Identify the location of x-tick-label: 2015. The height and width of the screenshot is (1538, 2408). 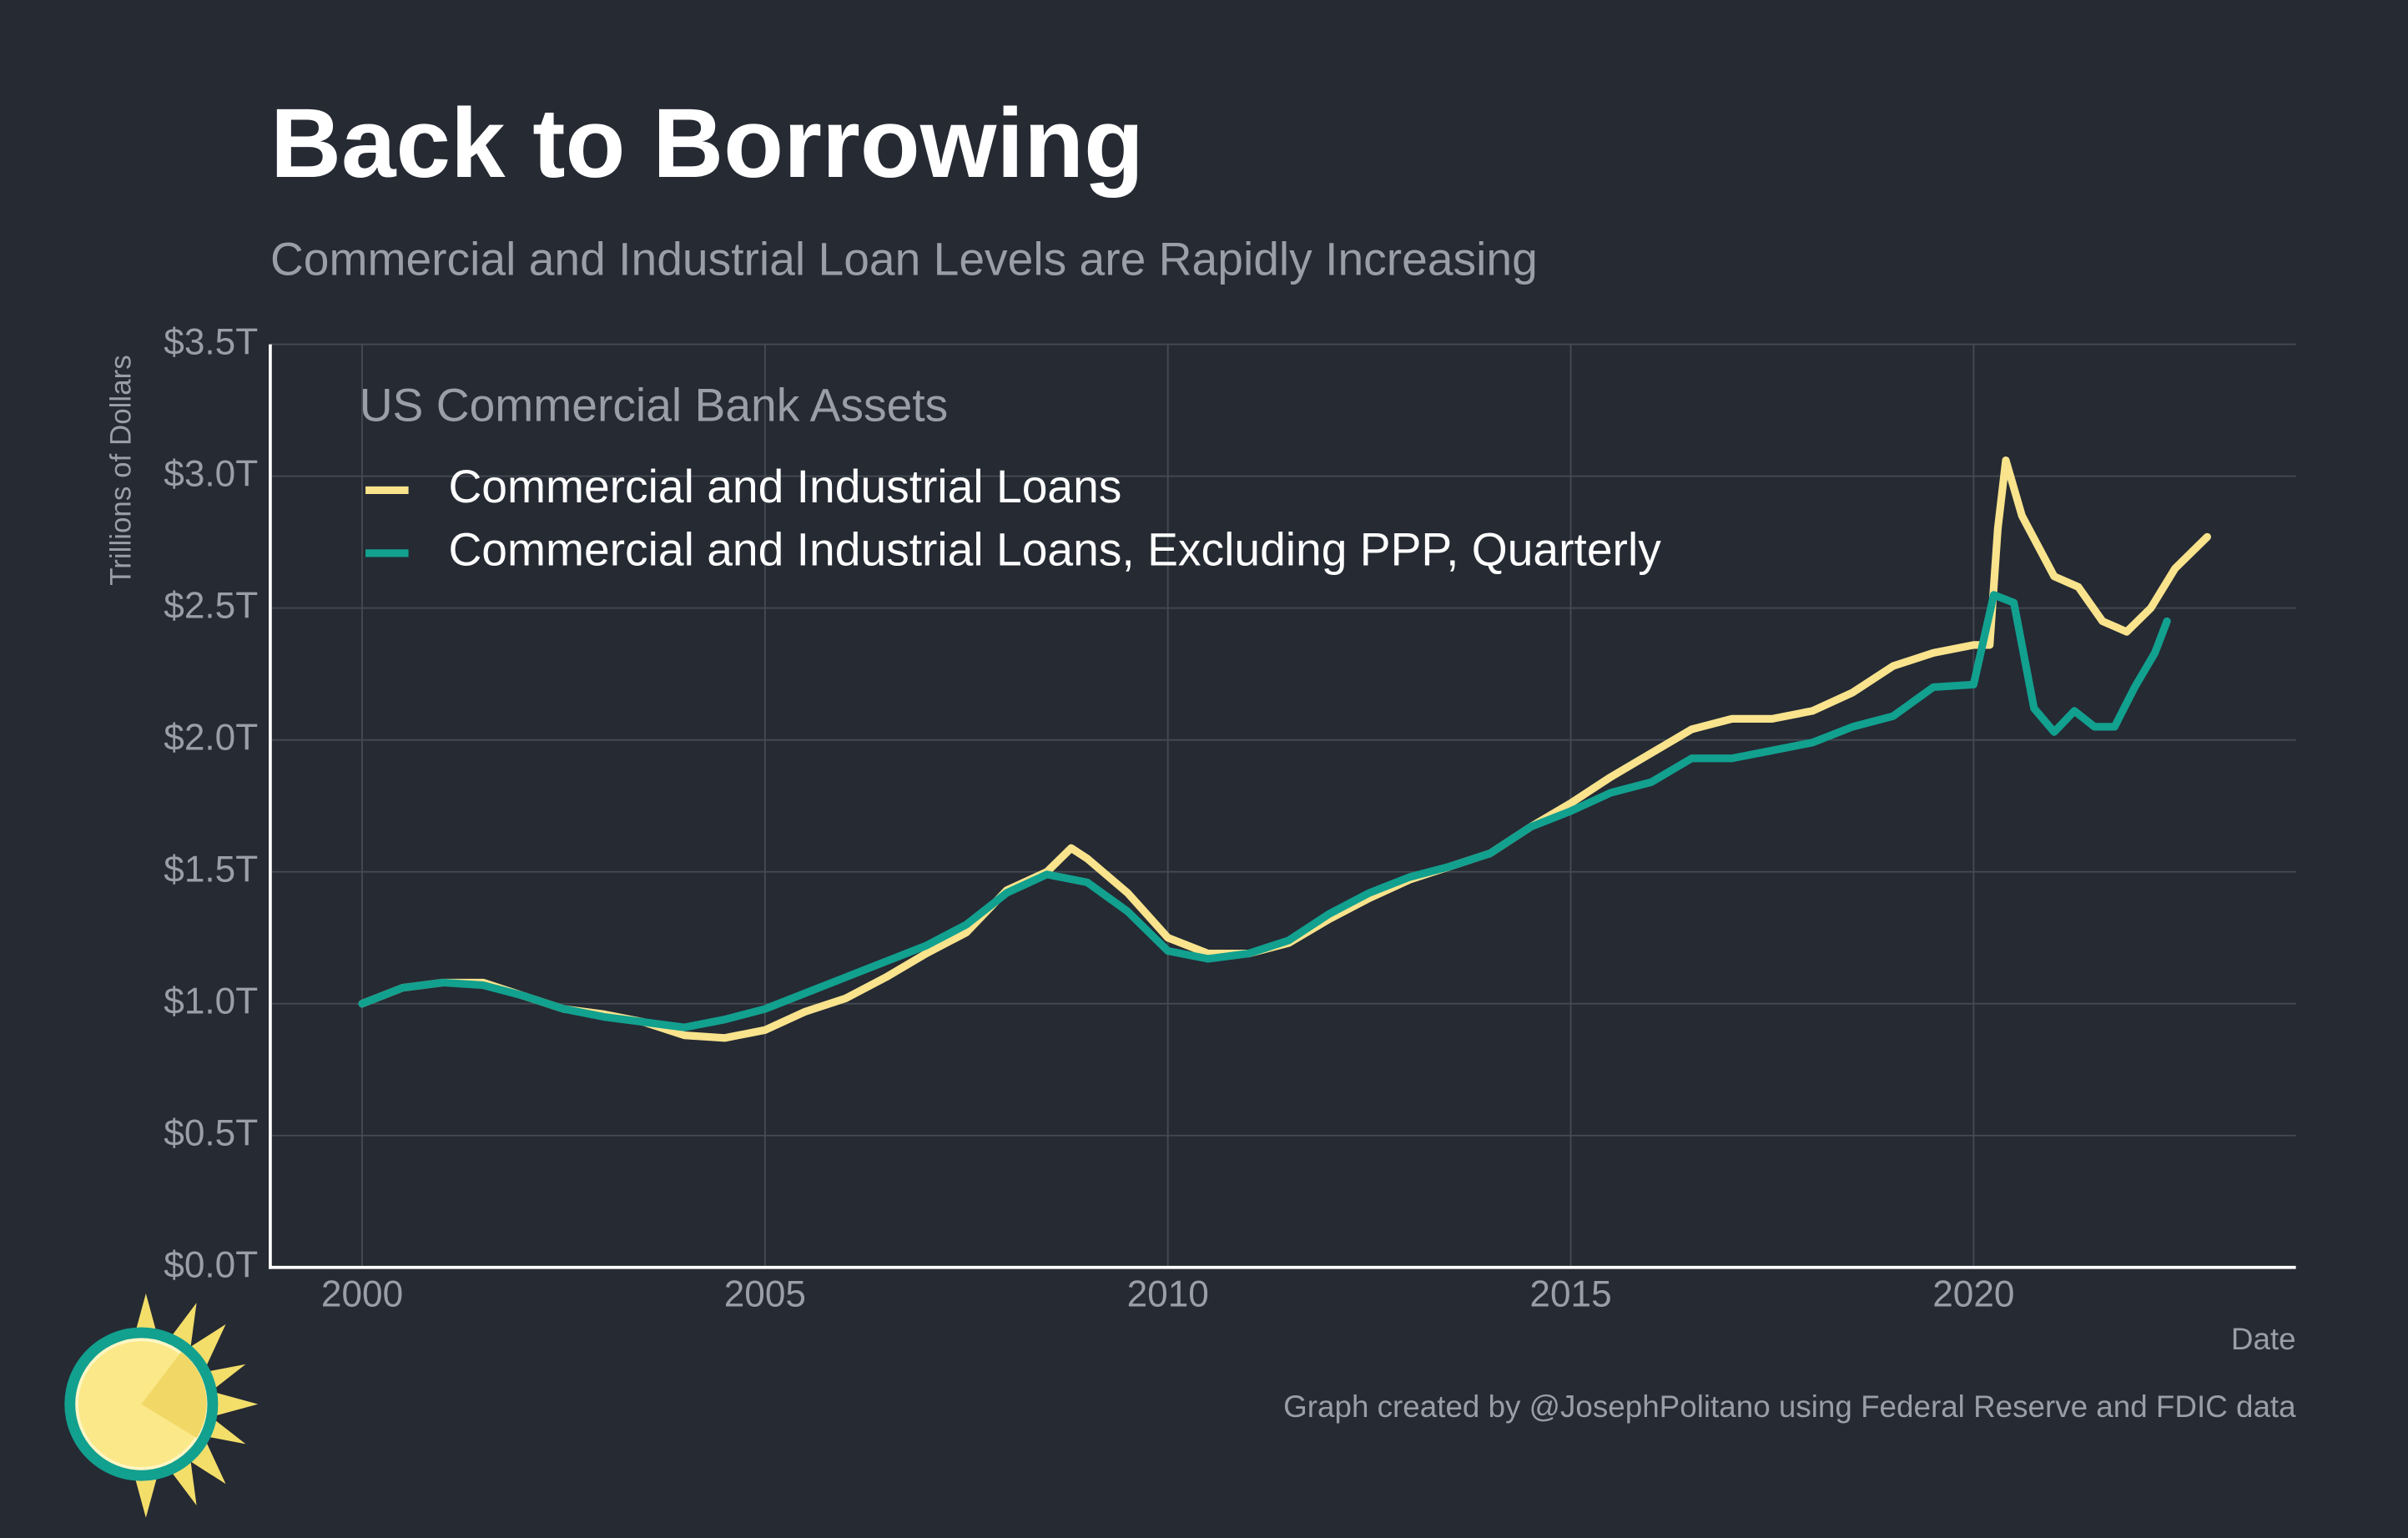
(1570, 1293).